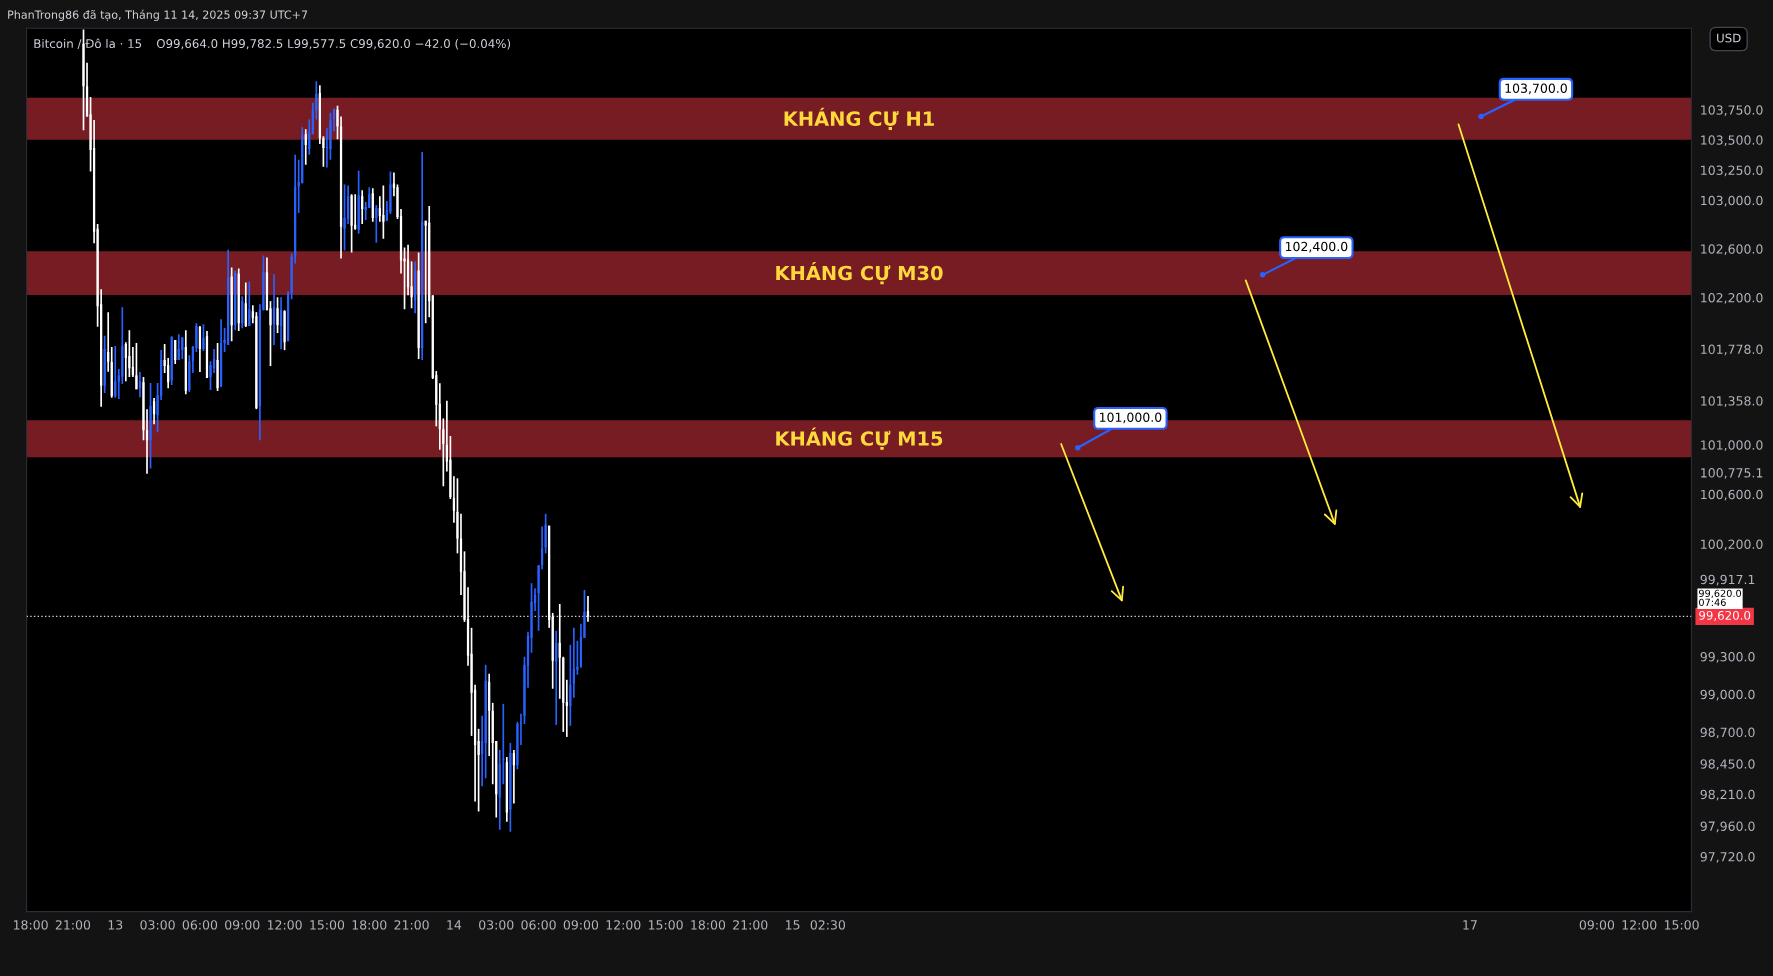 Image resolution: width=1773 pixels, height=976 pixels. Describe the element at coordinates (1732, 446) in the screenshot. I see `y-tick-label: 101,000.0` at that location.